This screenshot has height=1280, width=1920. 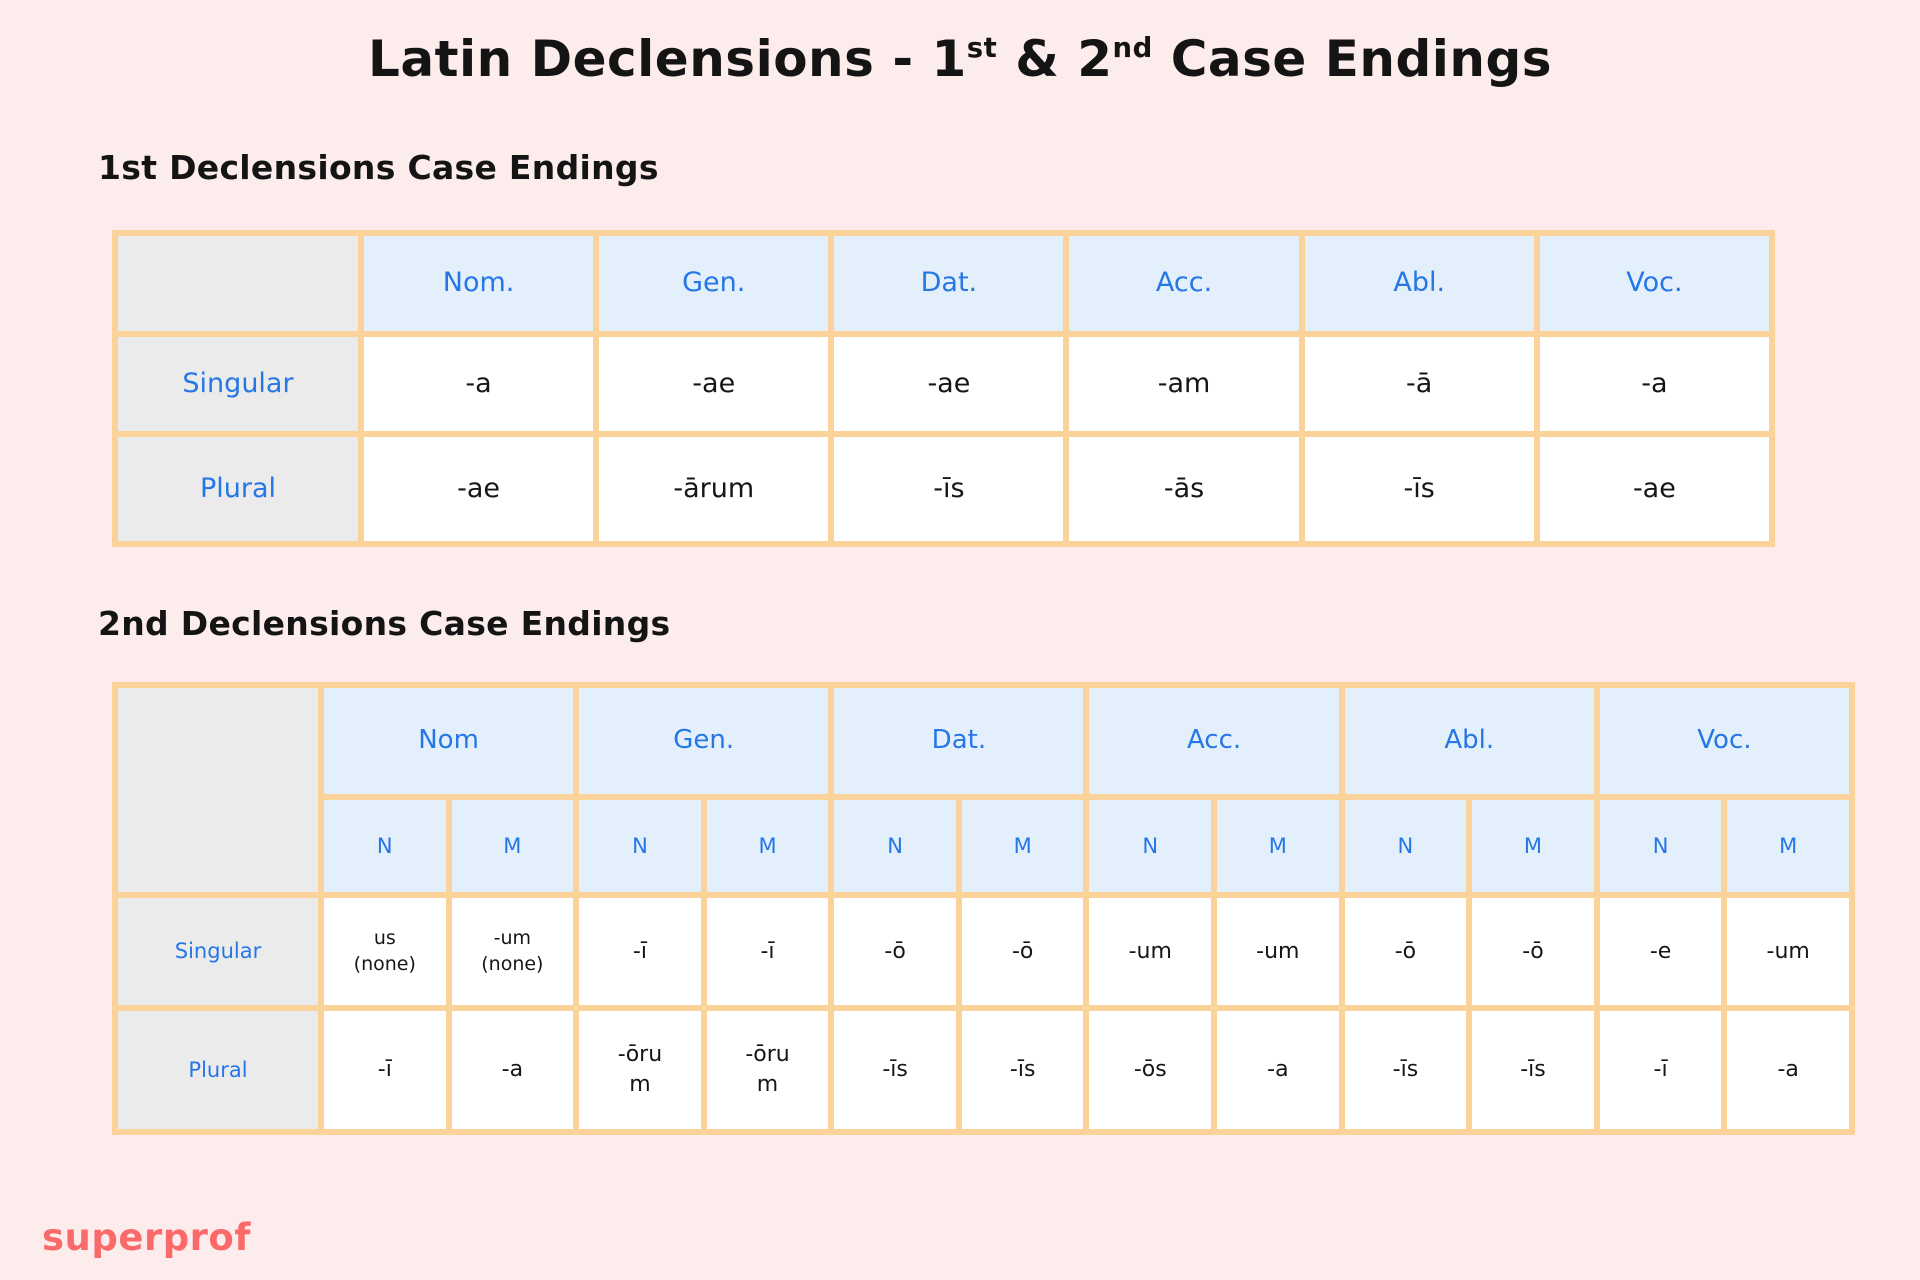 I want to click on t2-cell-plural-gen-n: -ōru m, so click(x=640, y=1070).